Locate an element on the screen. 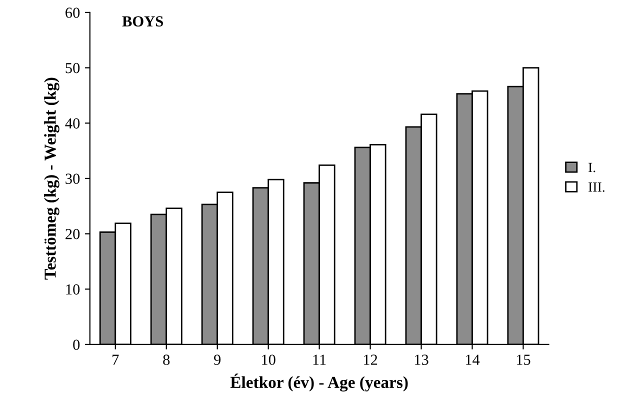  legend-label: III. is located at coordinates (596, 187).